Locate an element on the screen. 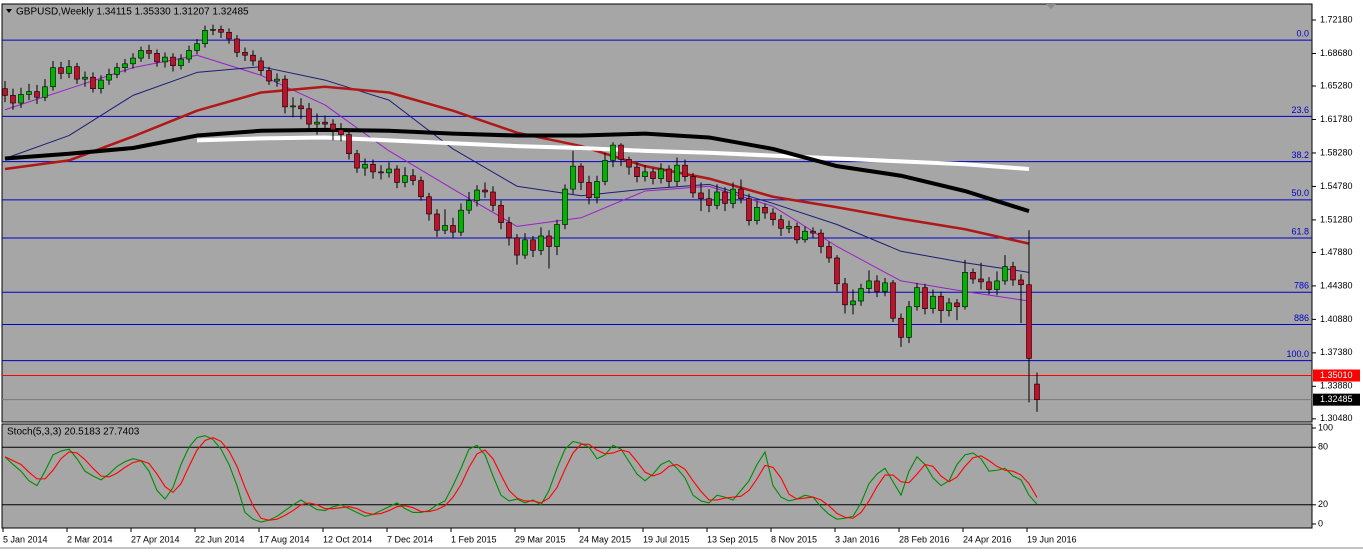 The width and height of the screenshot is (1363, 555). x-tick-label: 1 Feb 2015 is located at coordinates (474, 539).